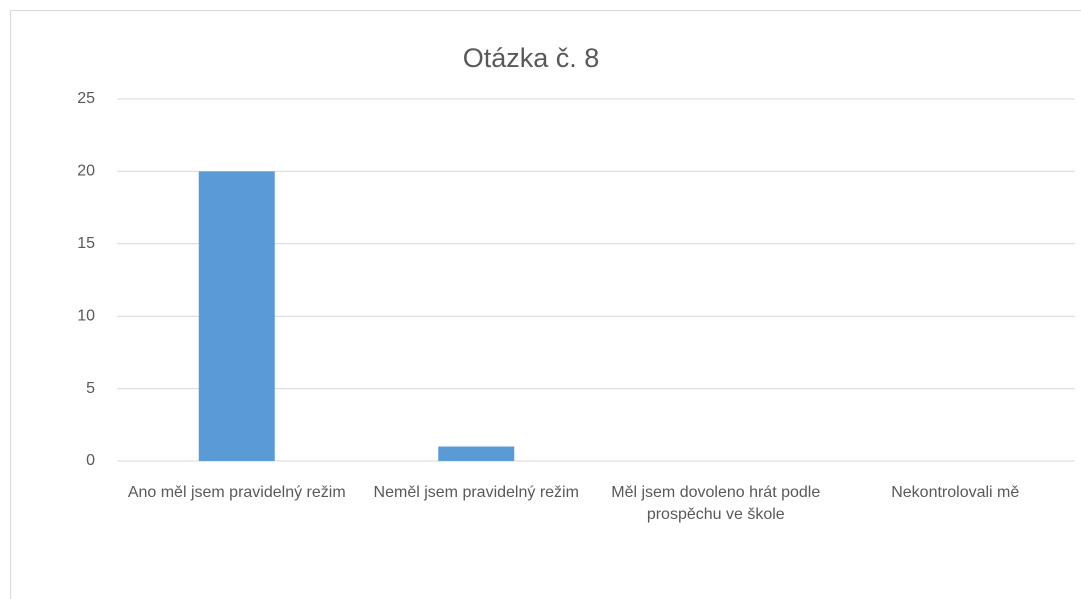 This screenshot has height=599, width=1081. Describe the element at coordinates (90, 388) in the screenshot. I see `y-tick-label: 5` at that location.